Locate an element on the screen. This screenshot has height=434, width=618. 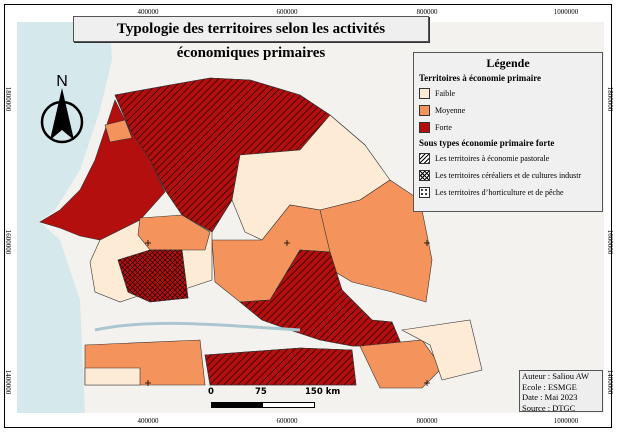
legend-label: Forte is located at coordinates (443, 127).